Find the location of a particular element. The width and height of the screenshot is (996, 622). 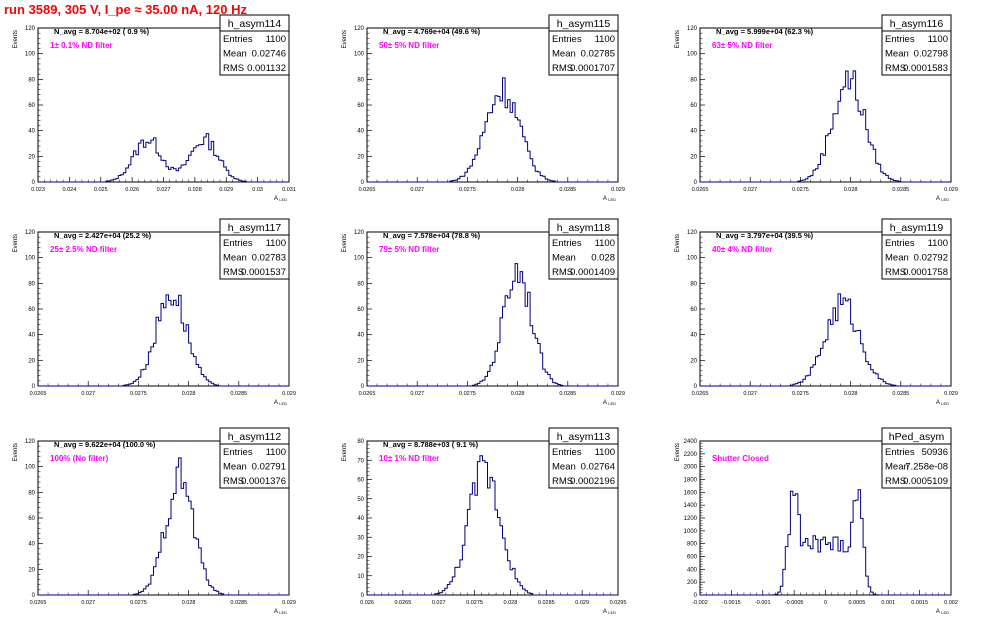

stats-value-rms: 0.0001707 is located at coordinates (592, 68).